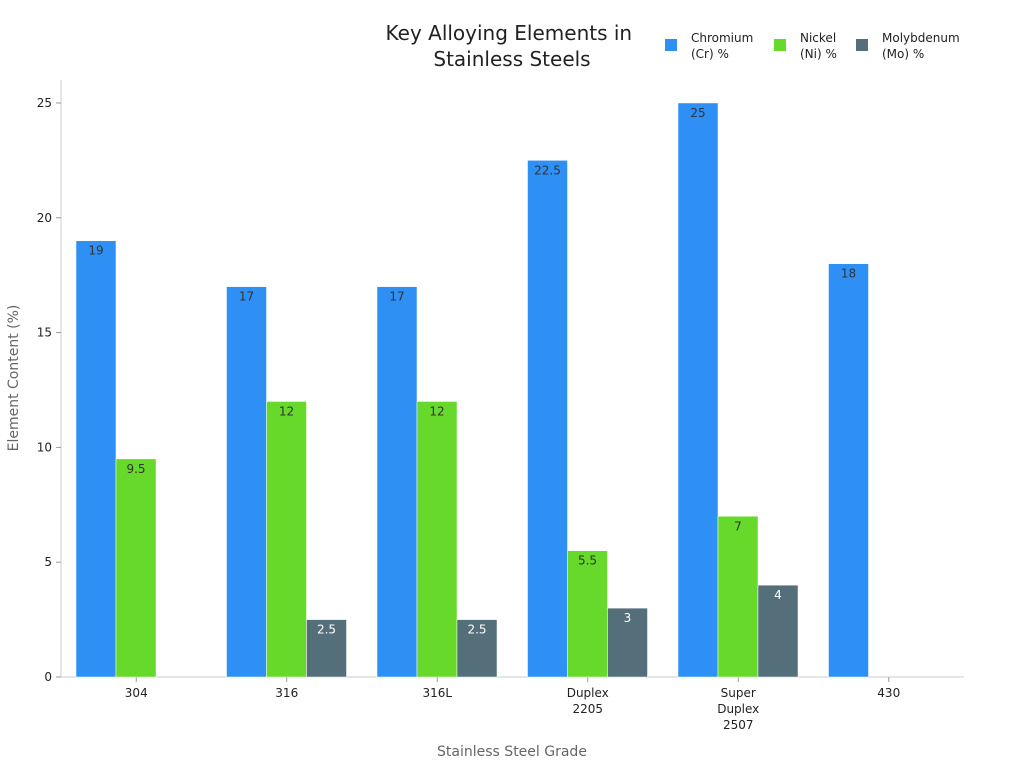 Image resolution: width=1024 pixels, height=768 pixels. I want to click on data-label: 25, so click(697, 113).